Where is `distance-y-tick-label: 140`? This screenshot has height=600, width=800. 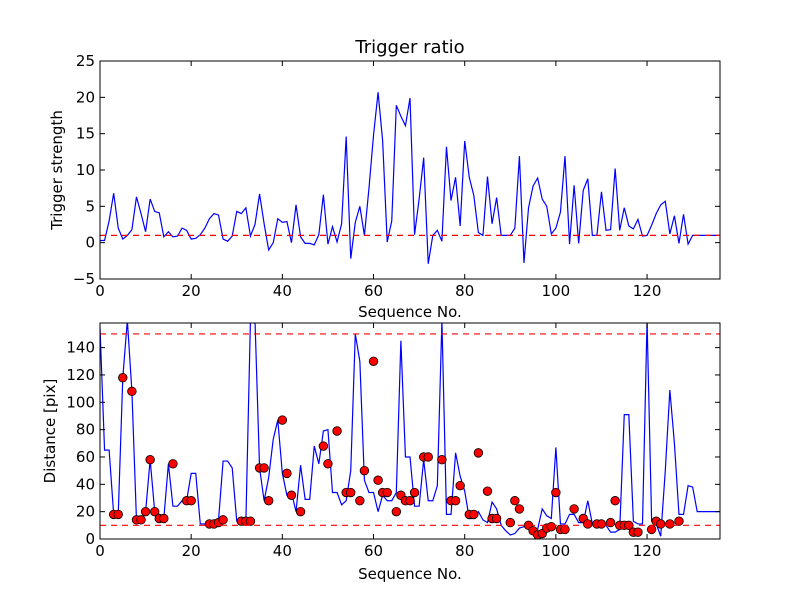
distance-y-tick-label: 140 is located at coordinates (80, 348).